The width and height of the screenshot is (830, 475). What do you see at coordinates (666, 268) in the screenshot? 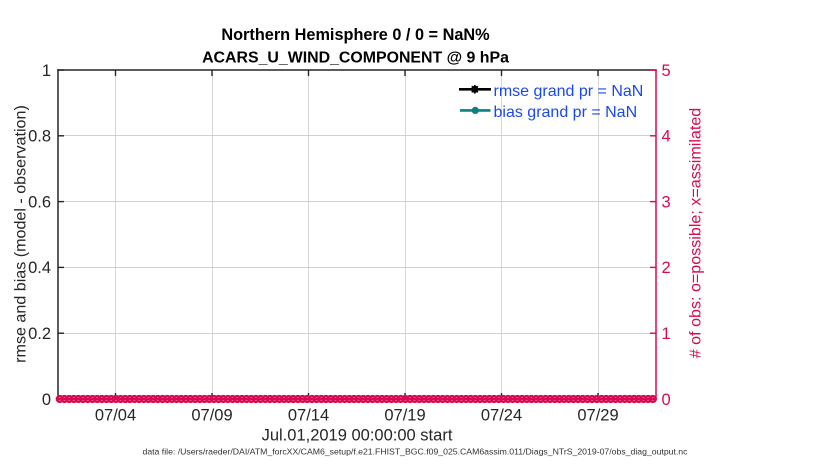
I see `svg-text: 2` at bounding box center [666, 268].